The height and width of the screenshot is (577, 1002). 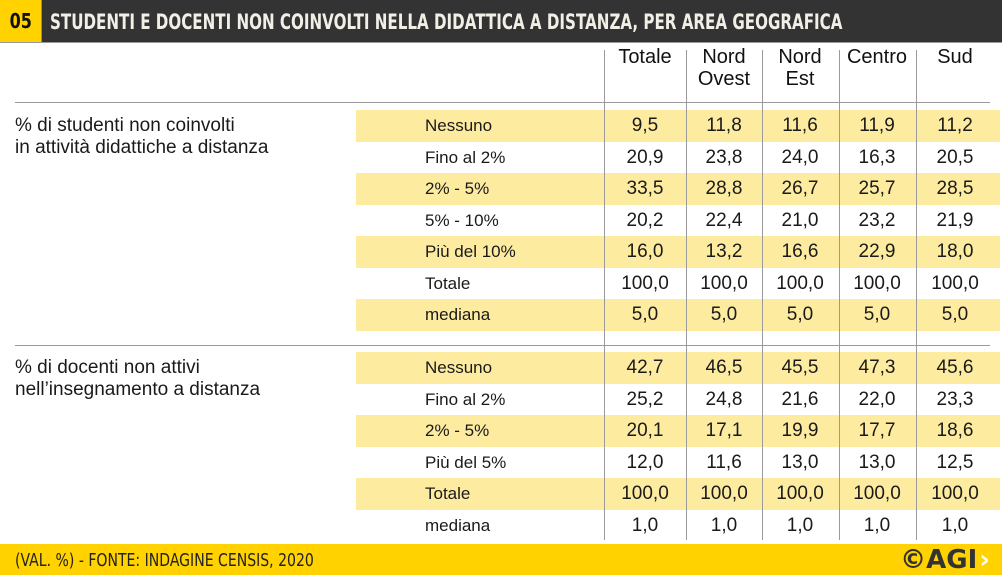 What do you see at coordinates (678, 126) in the screenshot?
I see `table-row: Nessuno 9,5 11,8 11,6 11,9 11,2` at bounding box center [678, 126].